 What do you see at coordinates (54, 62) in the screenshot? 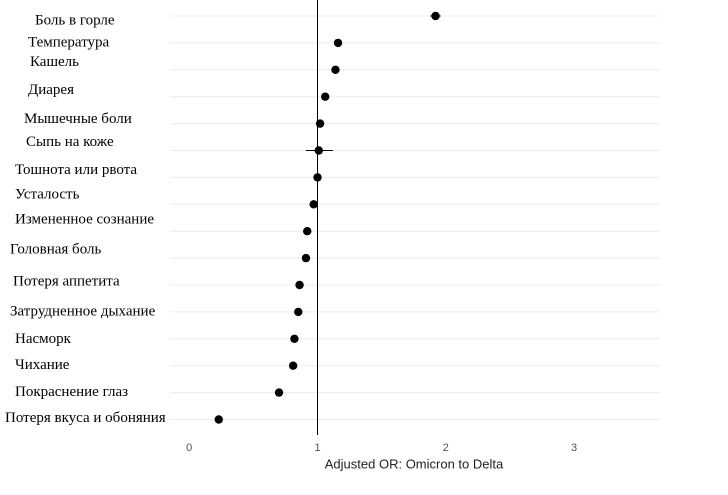
I see `category-label: Кашель` at bounding box center [54, 62].